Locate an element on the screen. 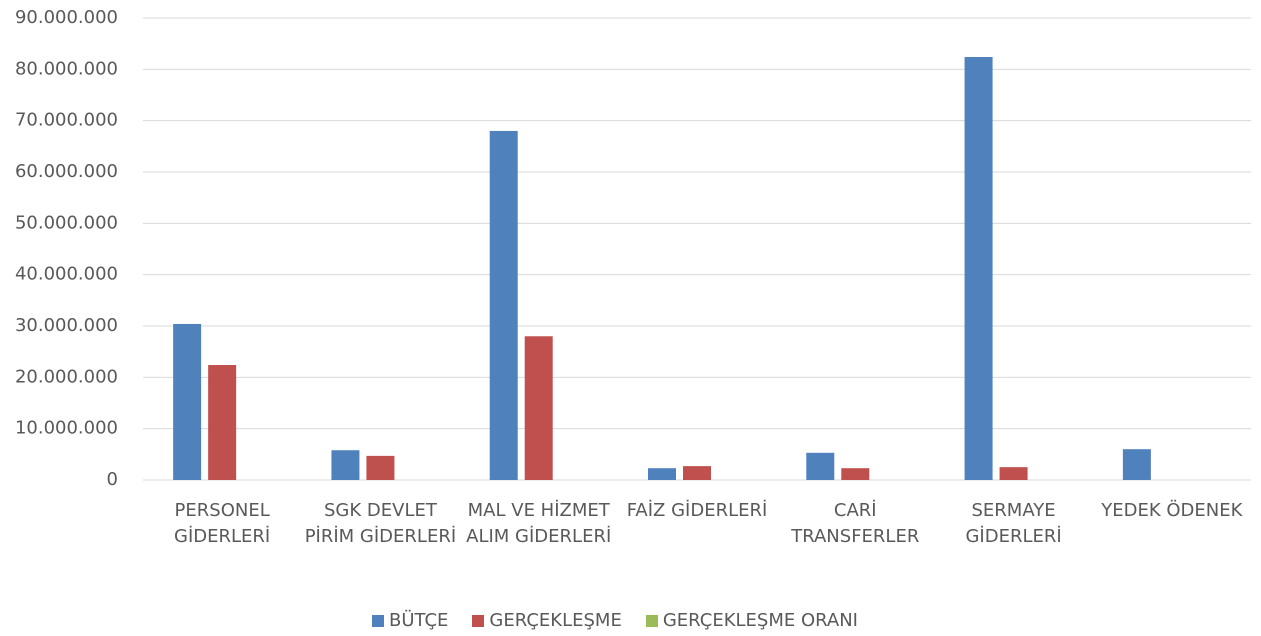 The width and height of the screenshot is (1261, 636). y-tick-label: 70.000.000 is located at coordinates (66, 120).